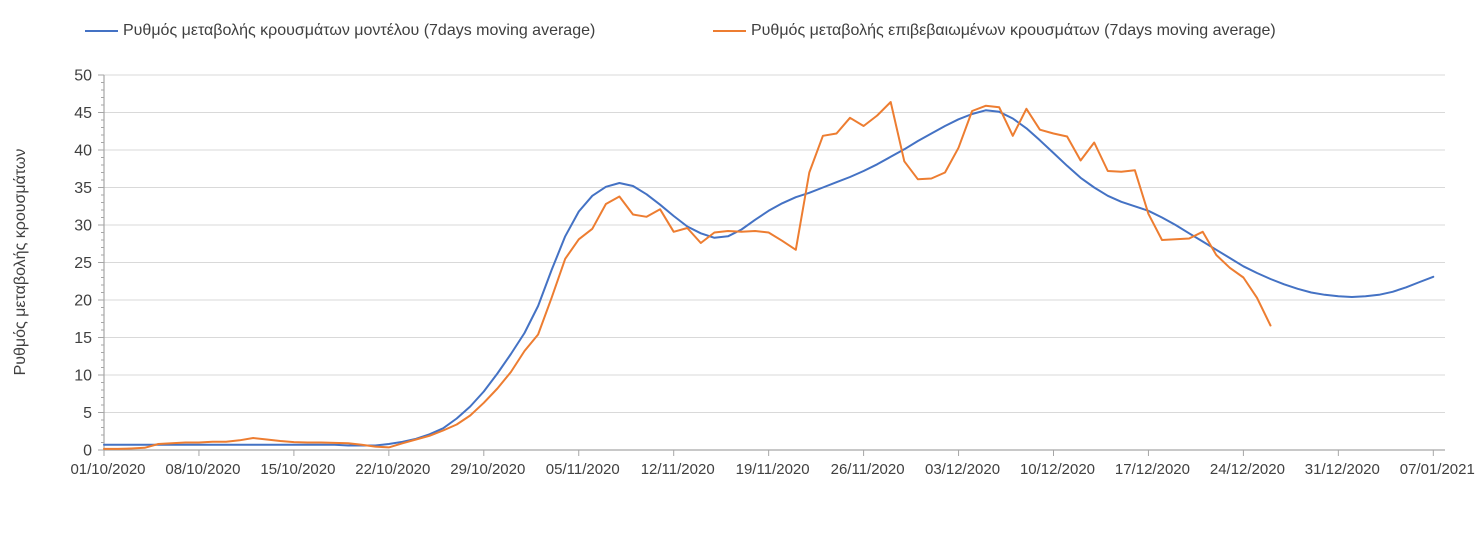  I want to click on y-tick-label-25: 25, so click(83, 263).